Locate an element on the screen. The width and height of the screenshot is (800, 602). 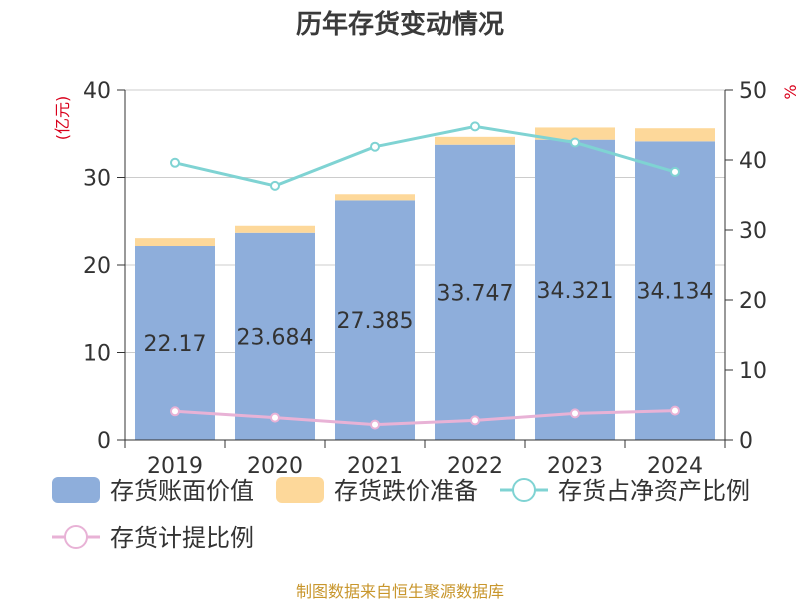
y-tick-label-left: 40 is located at coordinates (97, 91).